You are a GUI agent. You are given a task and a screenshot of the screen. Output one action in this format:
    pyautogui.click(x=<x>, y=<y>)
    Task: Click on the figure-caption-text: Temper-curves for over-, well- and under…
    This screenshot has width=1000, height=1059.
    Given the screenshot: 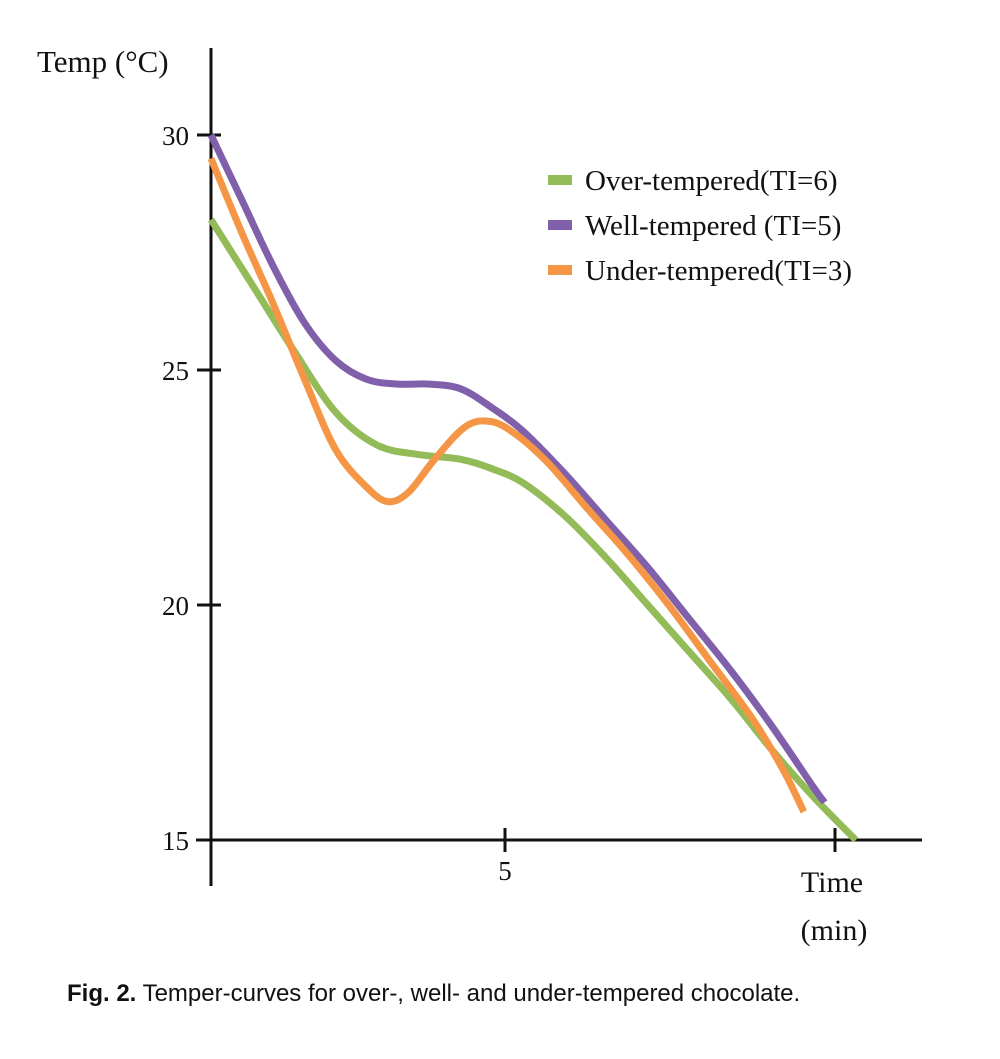 What is the action you would take?
    pyautogui.click(x=468, y=993)
    